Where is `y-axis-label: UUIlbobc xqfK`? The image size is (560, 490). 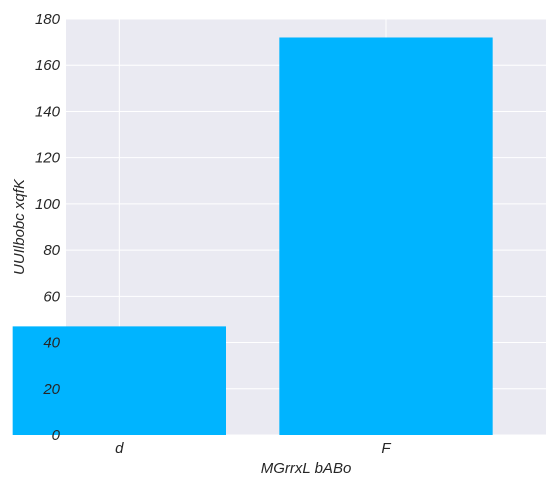 y-axis-label: UUIlbobc xqfK is located at coordinates (19, 226).